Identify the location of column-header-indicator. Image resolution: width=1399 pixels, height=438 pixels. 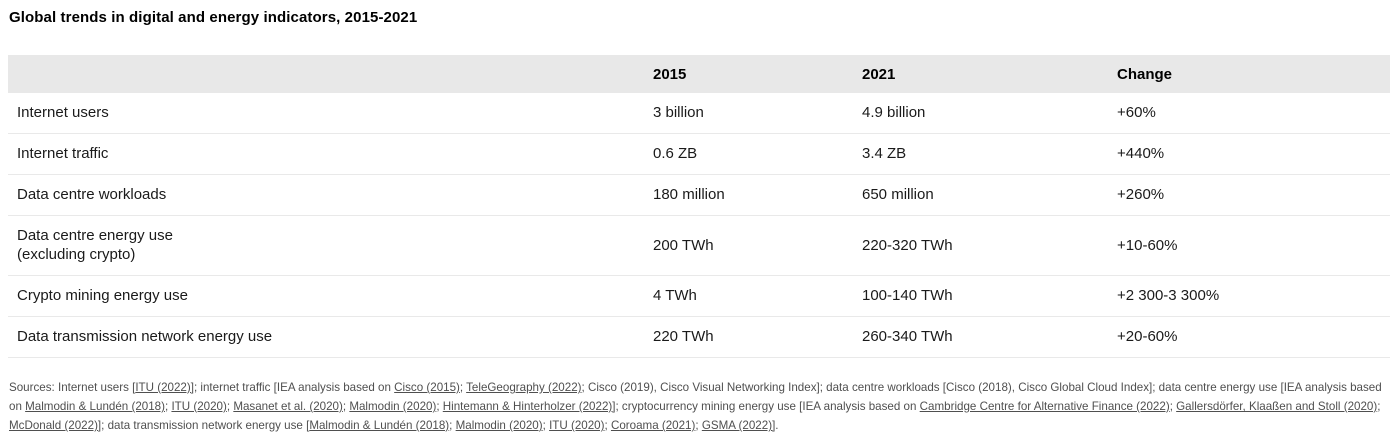
(330, 74).